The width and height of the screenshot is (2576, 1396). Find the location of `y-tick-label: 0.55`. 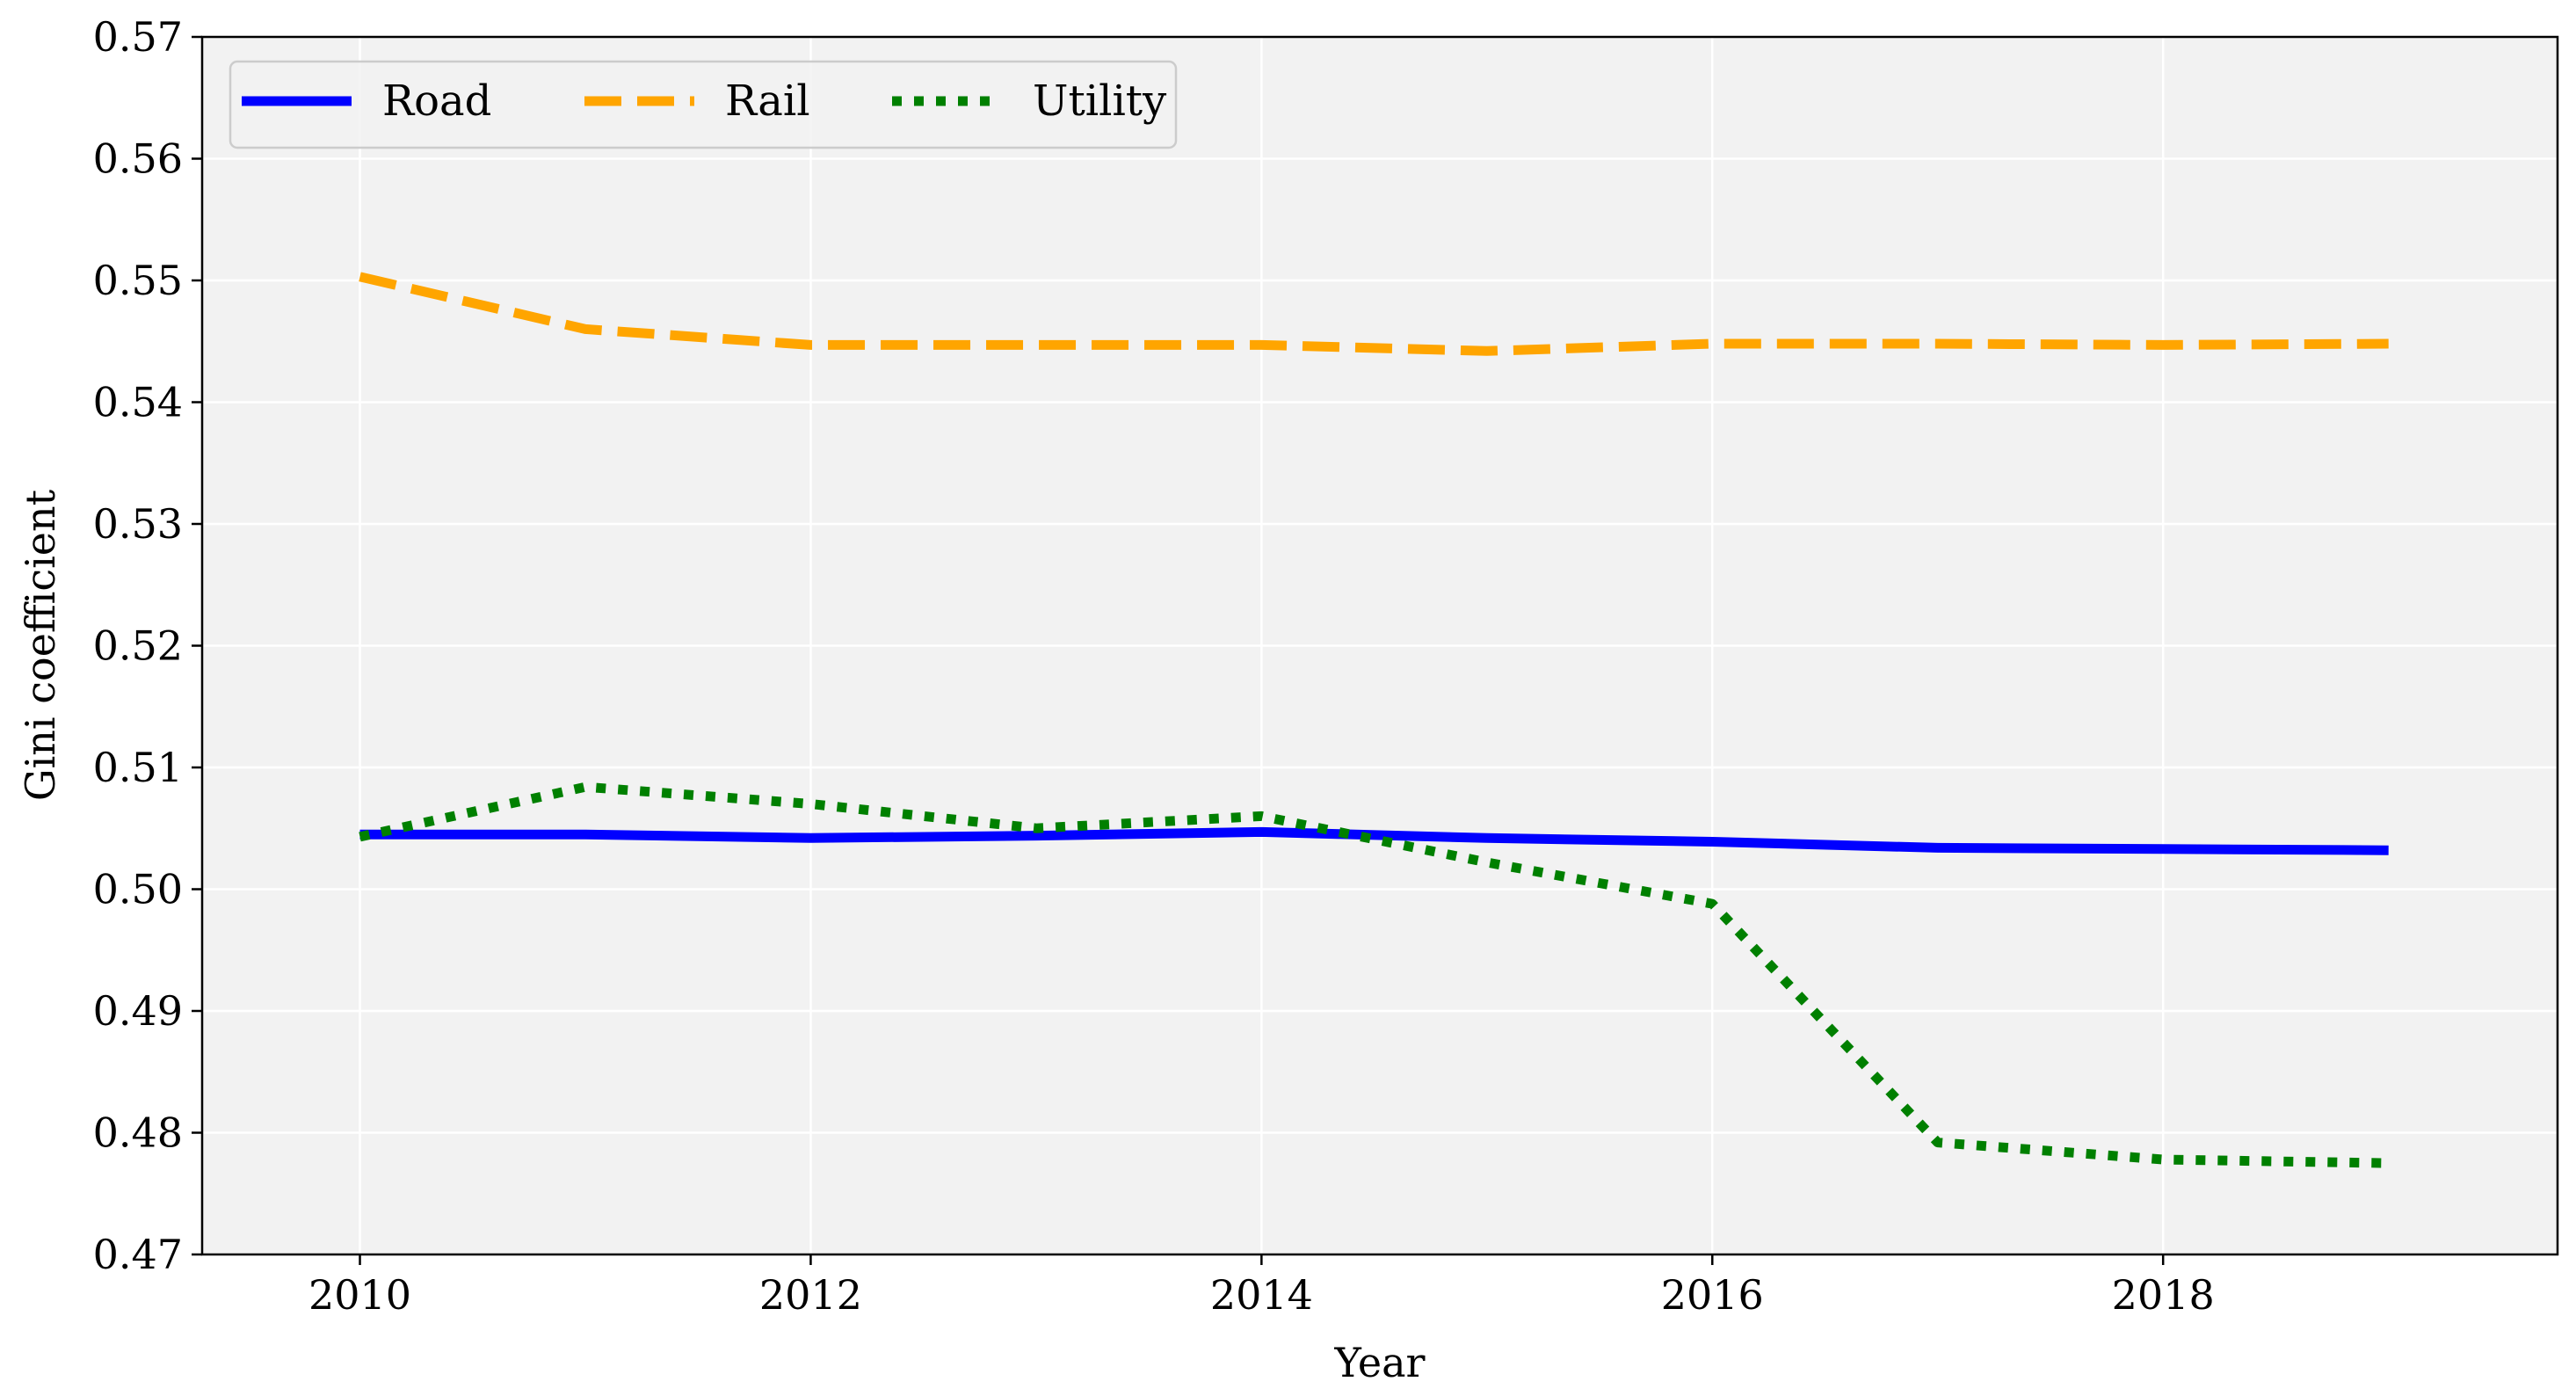

y-tick-label: 0.55 is located at coordinates (138, 280).